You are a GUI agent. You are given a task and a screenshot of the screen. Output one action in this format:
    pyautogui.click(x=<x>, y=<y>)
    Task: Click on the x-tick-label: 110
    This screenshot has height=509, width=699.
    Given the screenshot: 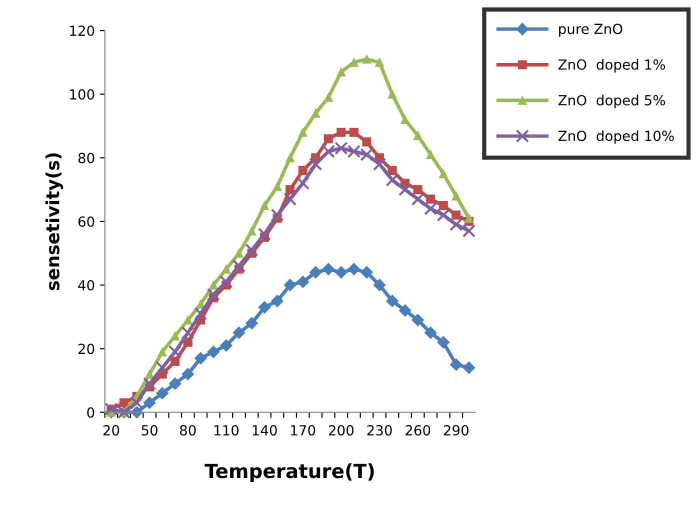 What is the action you would take?
    pyautogui.click(x=226, y=430)
    